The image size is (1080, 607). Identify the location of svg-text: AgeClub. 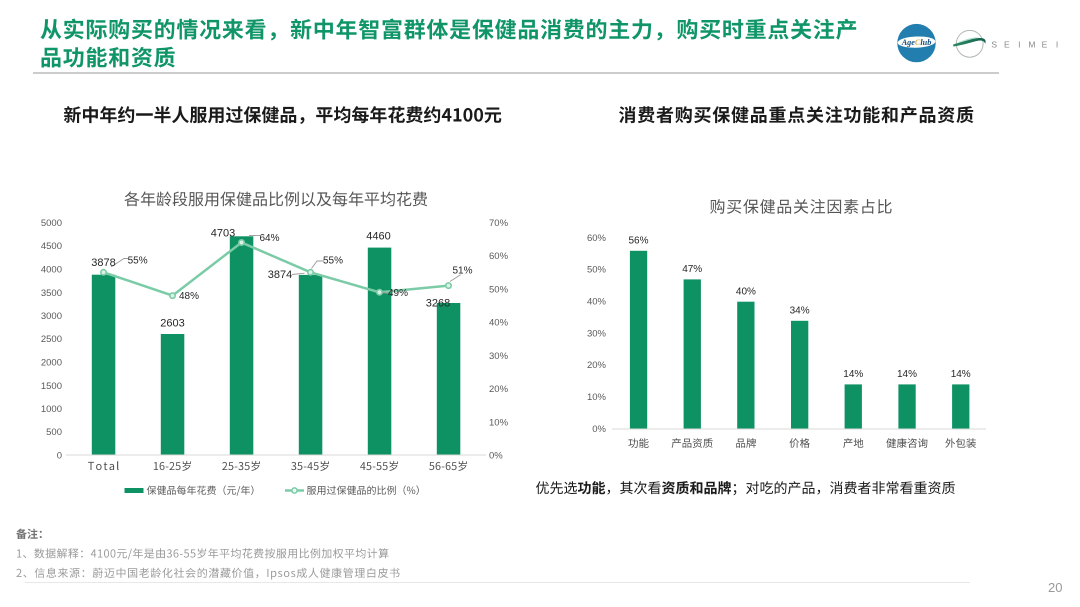
(916, 42).